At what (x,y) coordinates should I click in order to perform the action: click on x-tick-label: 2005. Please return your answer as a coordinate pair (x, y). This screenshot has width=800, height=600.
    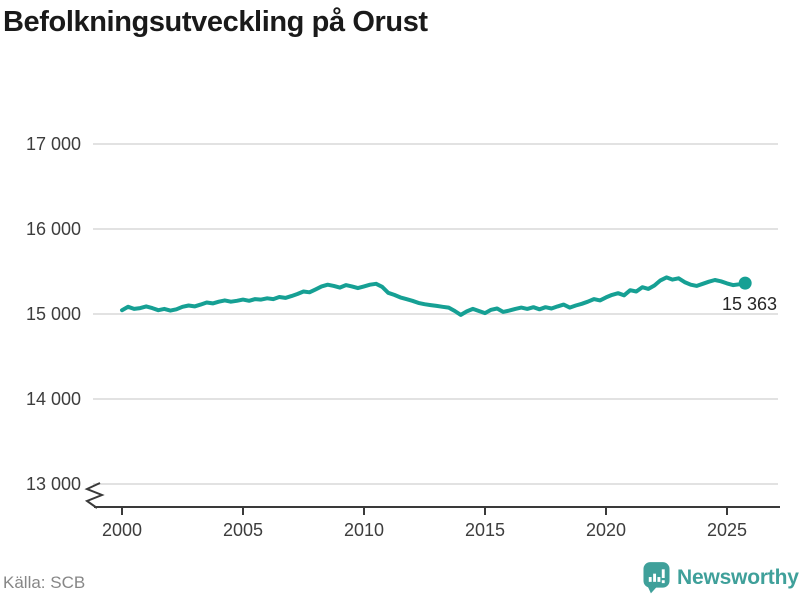
    Looking at the image, I should click on (243, 530).